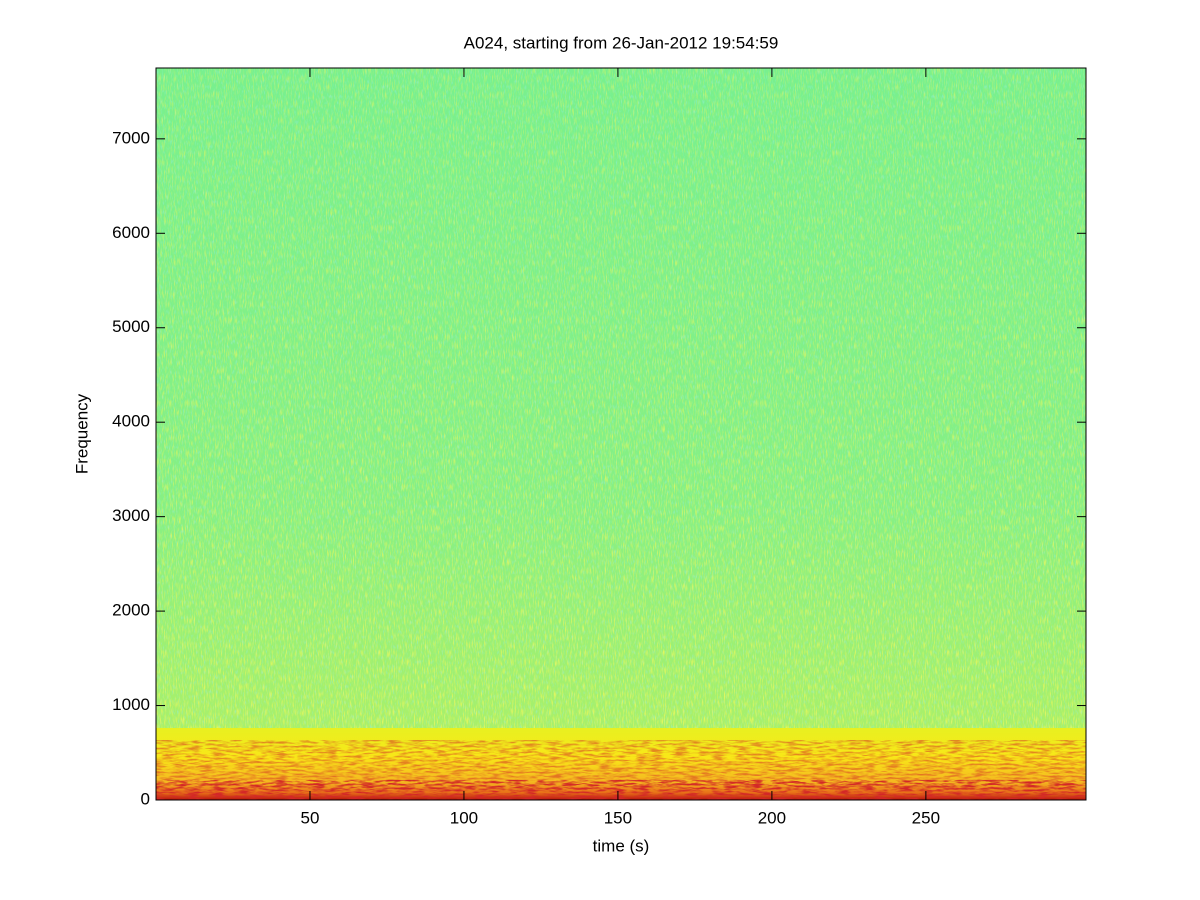  What do you see at coordinates (131, 232) in the screenshot?
I see `y-tick-label: 6000` at bounding box center [131, 232].